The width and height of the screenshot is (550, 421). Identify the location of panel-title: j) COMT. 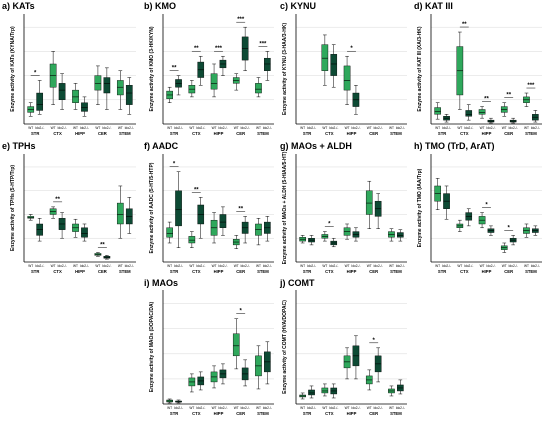
(297, 283).